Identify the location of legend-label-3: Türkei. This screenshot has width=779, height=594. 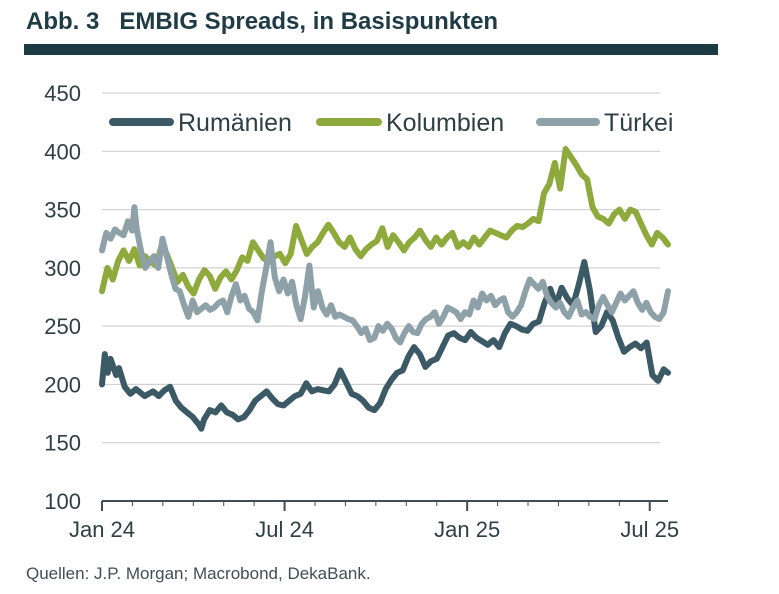
(638, 123).